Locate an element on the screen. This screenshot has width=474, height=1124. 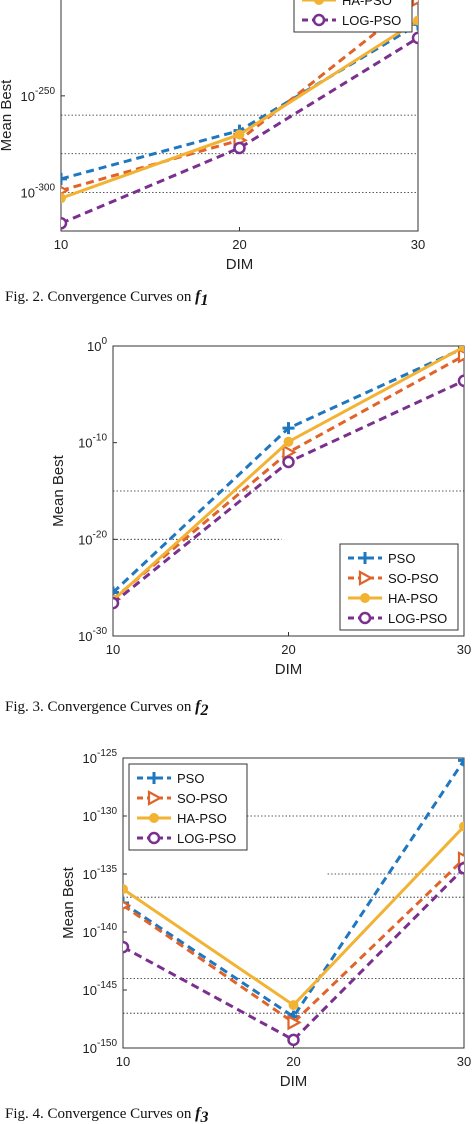
y-tick-label: 10-135 is located at coordinates (100, 873).